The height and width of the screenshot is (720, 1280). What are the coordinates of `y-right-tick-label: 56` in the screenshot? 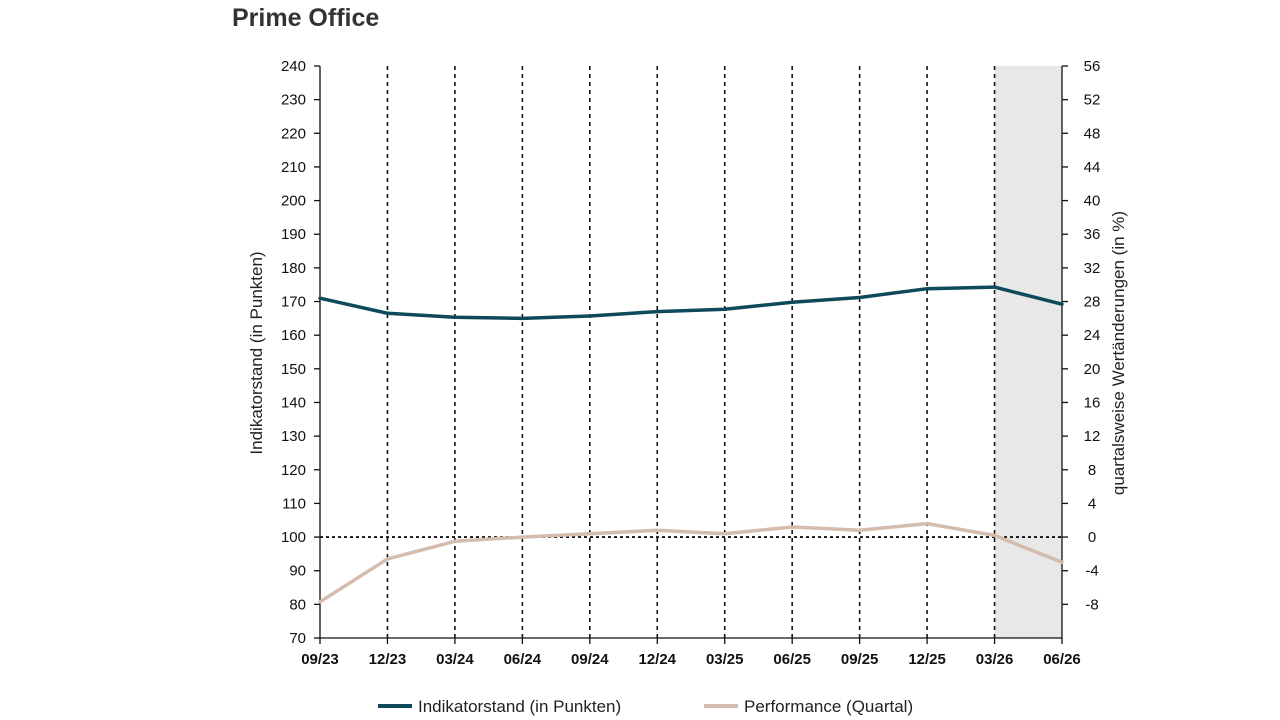 It's located at (1092, 66).